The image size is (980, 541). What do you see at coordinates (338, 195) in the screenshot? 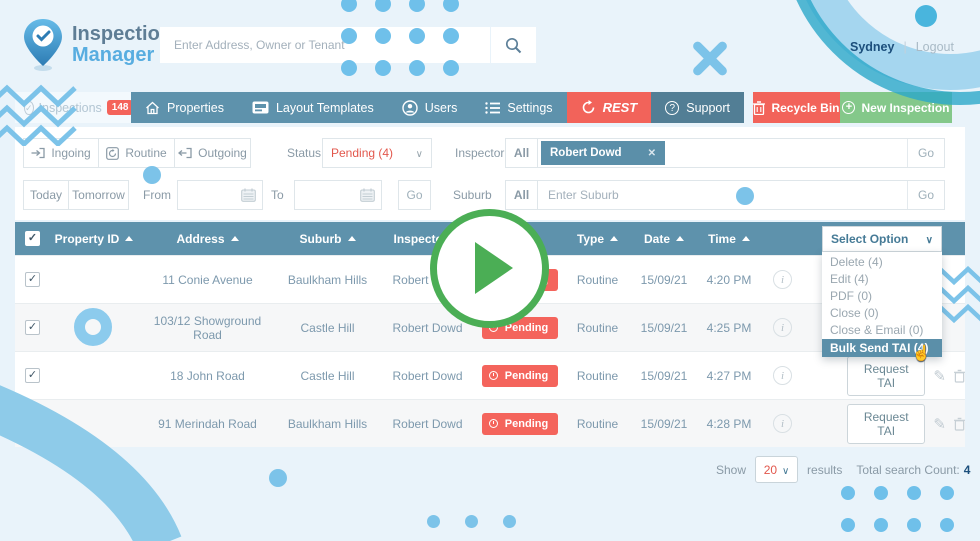
I see `to-date-input` at bounding box center [338, 195].